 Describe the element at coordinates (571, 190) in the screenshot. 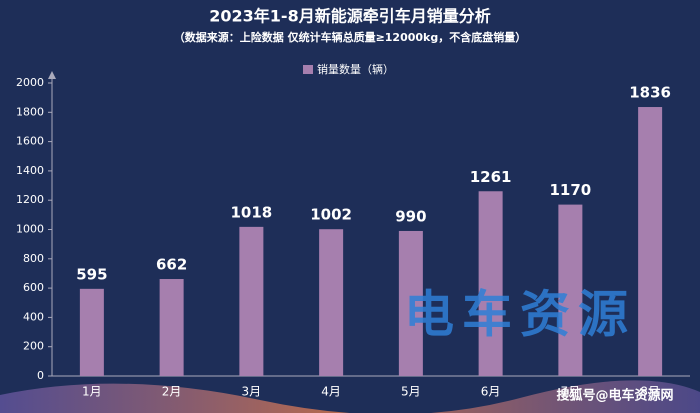

I see `data-label: 1170` at that location.